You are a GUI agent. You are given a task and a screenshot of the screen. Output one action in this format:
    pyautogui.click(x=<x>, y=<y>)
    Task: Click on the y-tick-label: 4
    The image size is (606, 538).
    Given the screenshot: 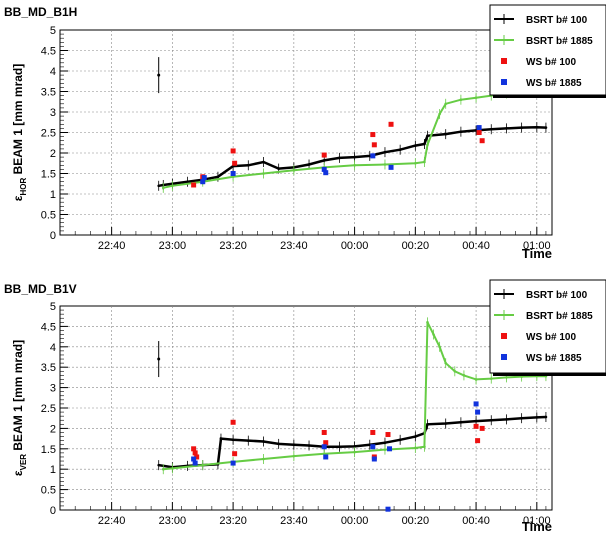 What is the action you would take?
    pyautogui.click(x=53, y=72)
    